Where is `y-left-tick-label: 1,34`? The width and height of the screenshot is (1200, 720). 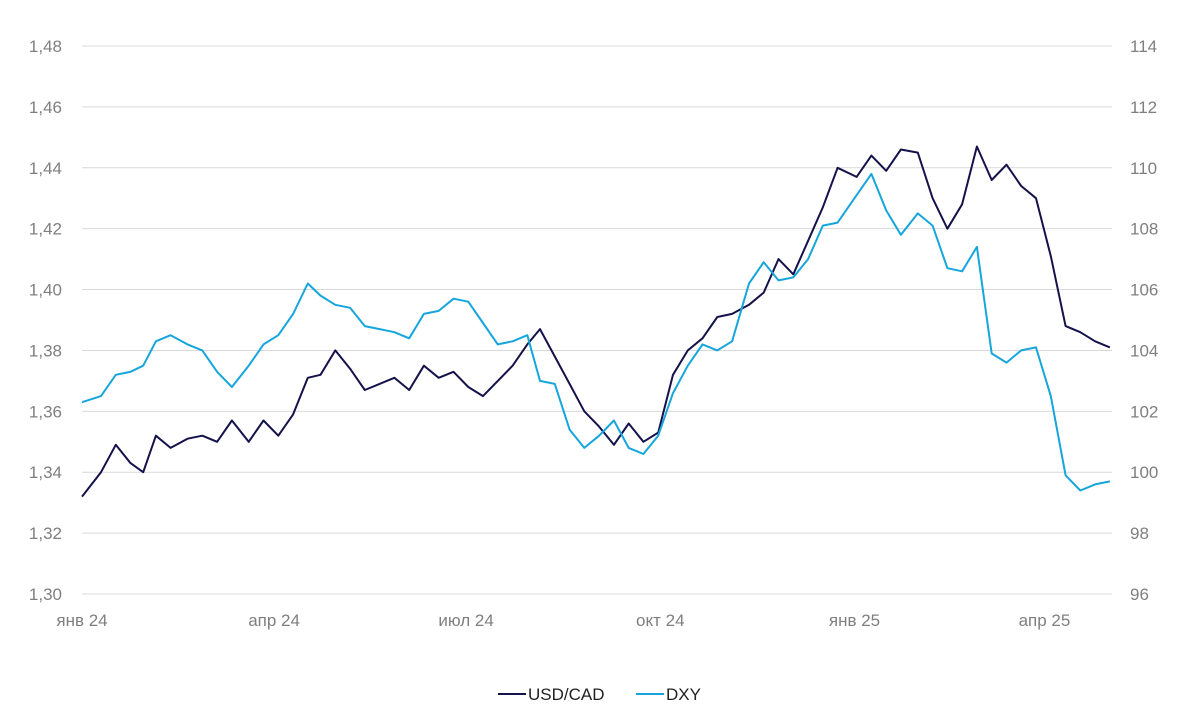 y-left-tick-label: 1,34 is located at coordinates (45, 472).